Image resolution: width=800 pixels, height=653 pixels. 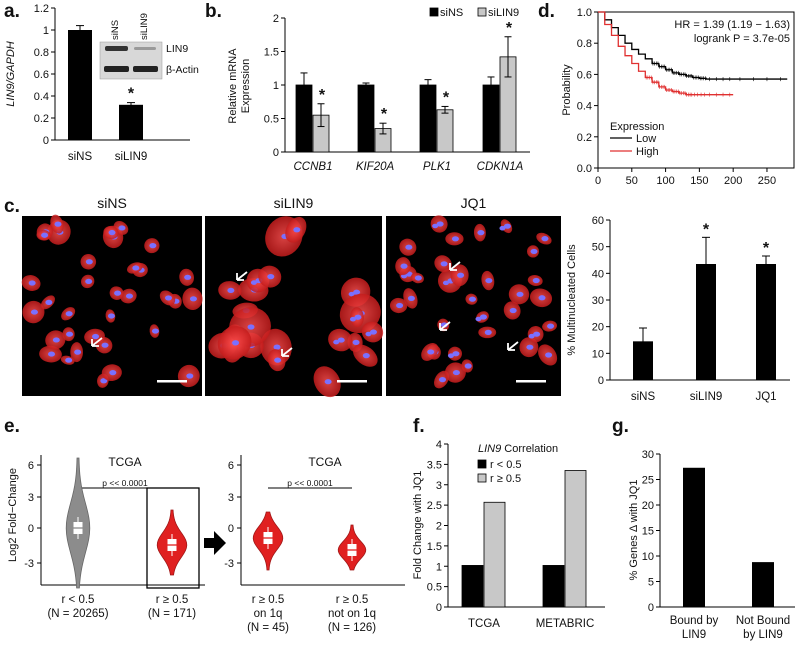 What do you see at coordinates (437, 167) in the screenshot?
I see `x-tick-label: PLK1` at bounding box center [437, 167].